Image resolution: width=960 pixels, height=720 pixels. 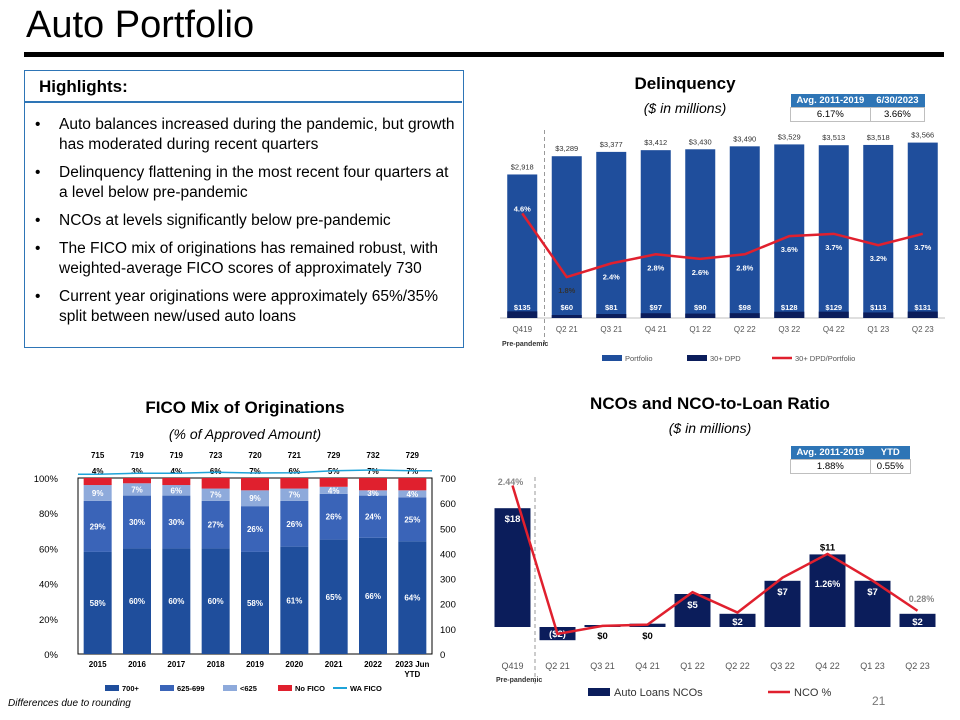 I want to click on delinquency-title: Delinquency, so click(x=685, y=83).